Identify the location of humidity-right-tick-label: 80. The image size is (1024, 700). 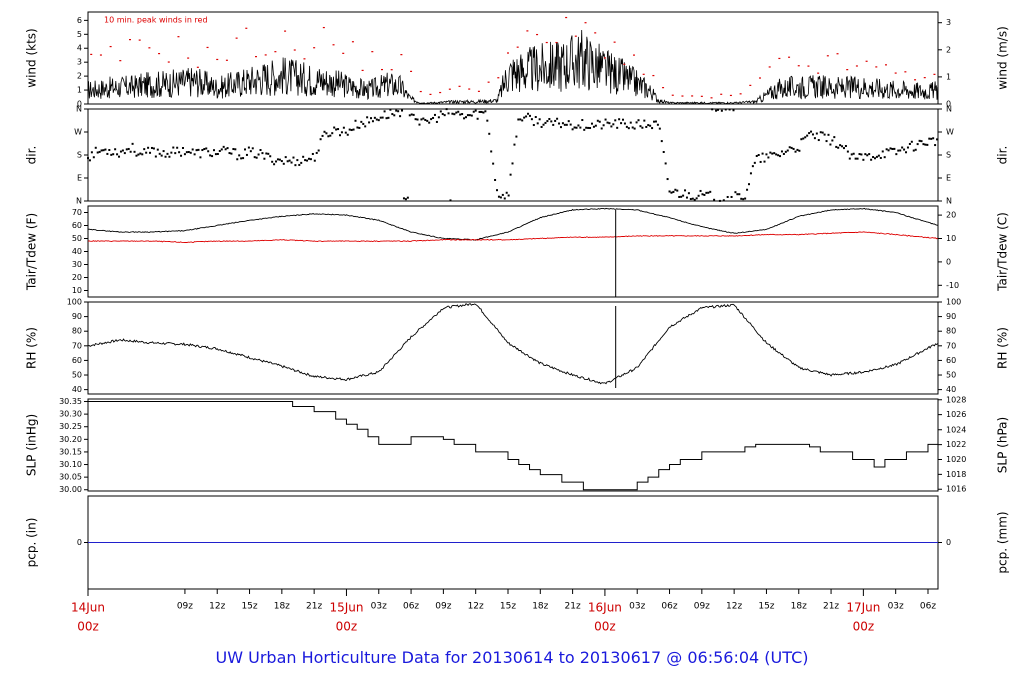
(951, 331).